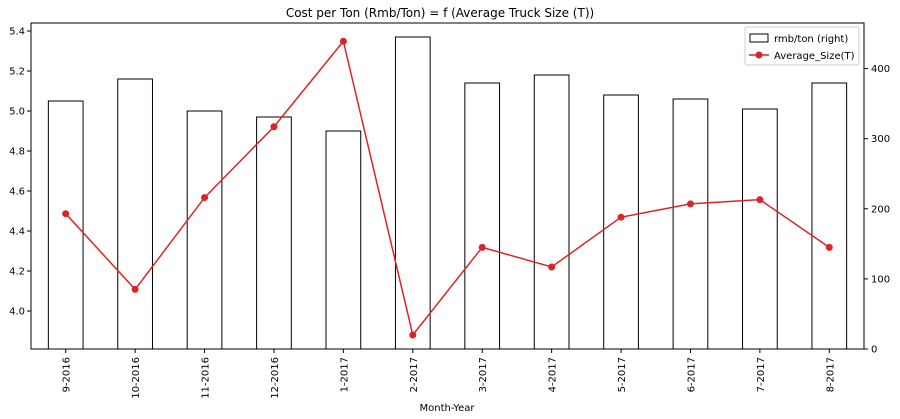  Describe the element at coordinates (135, 289) in the screenshot. I see `point-10-2016` at that location.